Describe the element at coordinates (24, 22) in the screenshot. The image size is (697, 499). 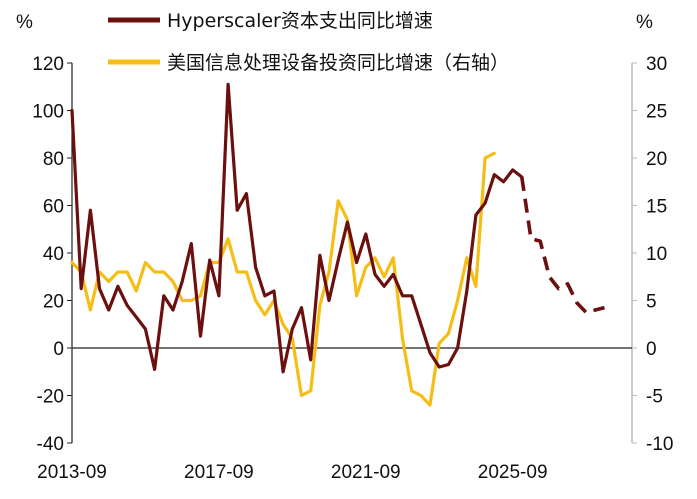
I see `left-axis-unit: %` at that location.